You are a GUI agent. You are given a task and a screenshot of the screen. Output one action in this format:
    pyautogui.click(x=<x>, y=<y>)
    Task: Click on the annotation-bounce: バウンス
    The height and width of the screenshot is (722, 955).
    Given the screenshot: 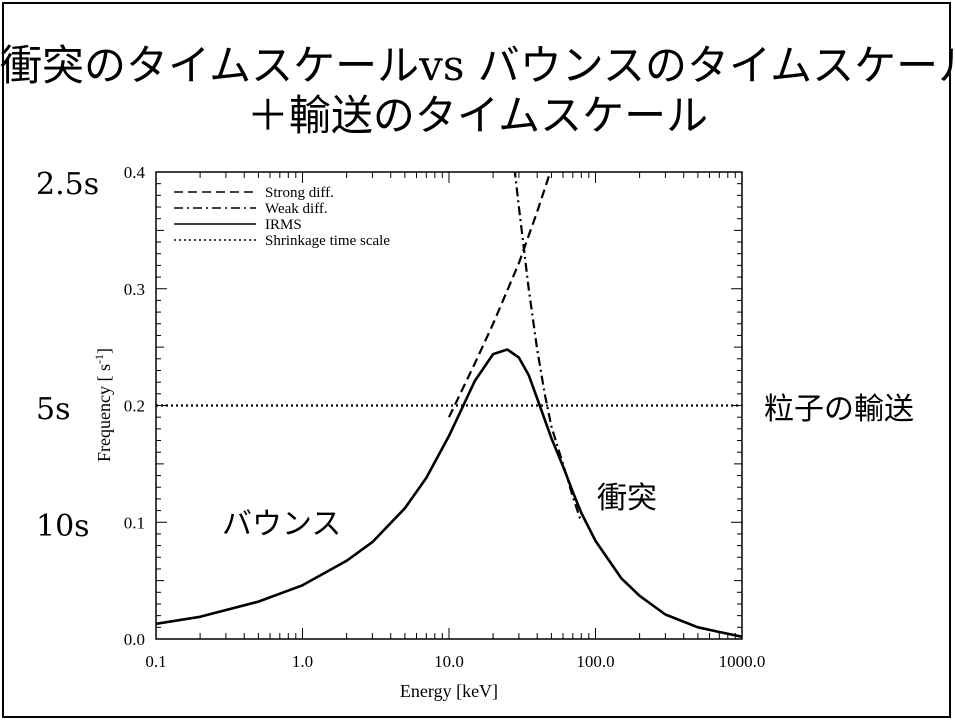 What is the action you would take?
    pyautogui.click(x=282, y=524)
    